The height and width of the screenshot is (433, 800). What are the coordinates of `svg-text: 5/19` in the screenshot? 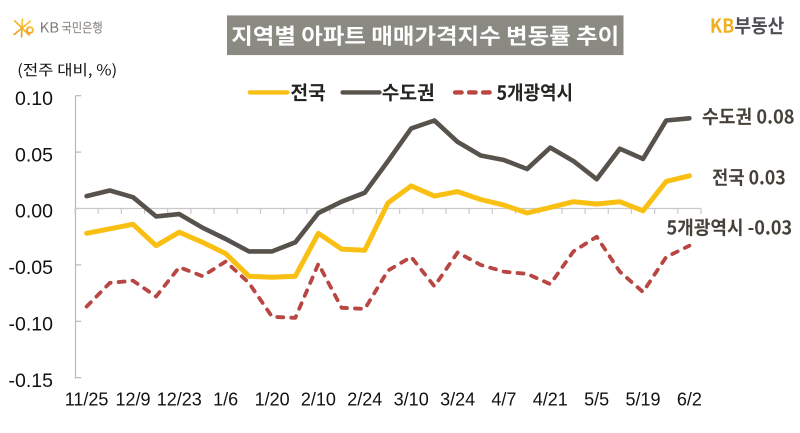 It's located at (642, 399).